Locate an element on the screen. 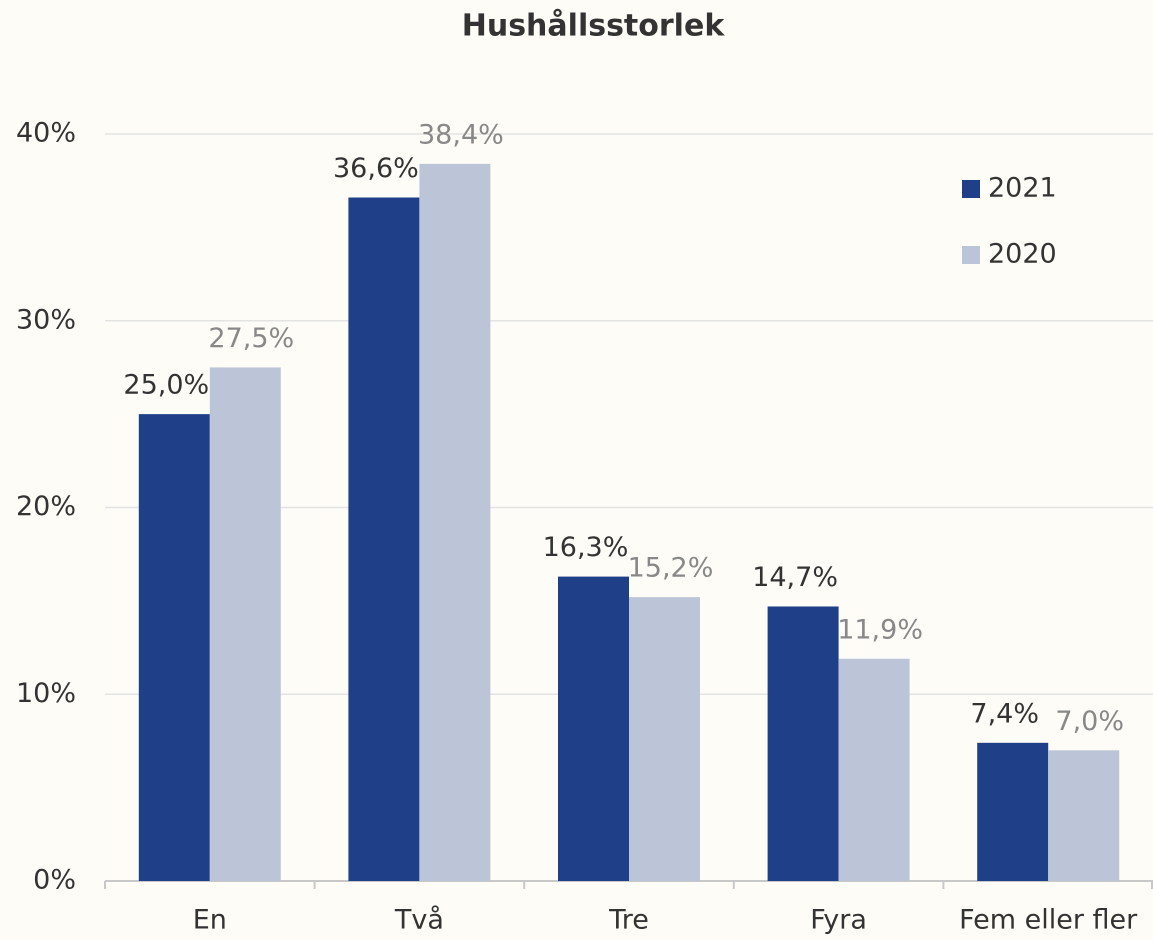  data-label: 38,4% is located at coordinates (461, 134).